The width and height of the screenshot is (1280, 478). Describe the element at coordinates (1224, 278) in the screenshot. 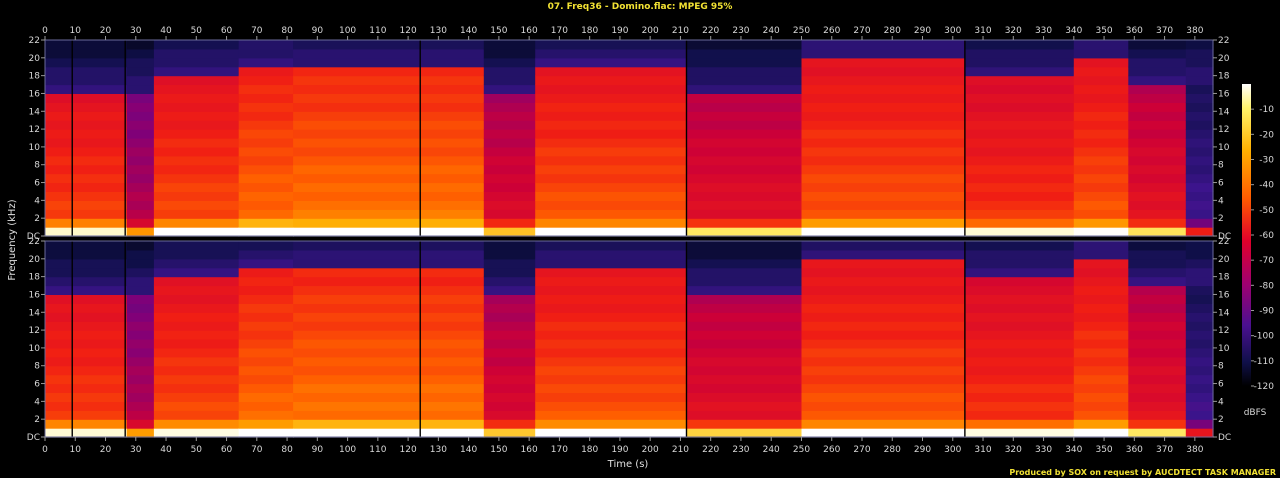

I see `y-tick-label: 18` at that location.